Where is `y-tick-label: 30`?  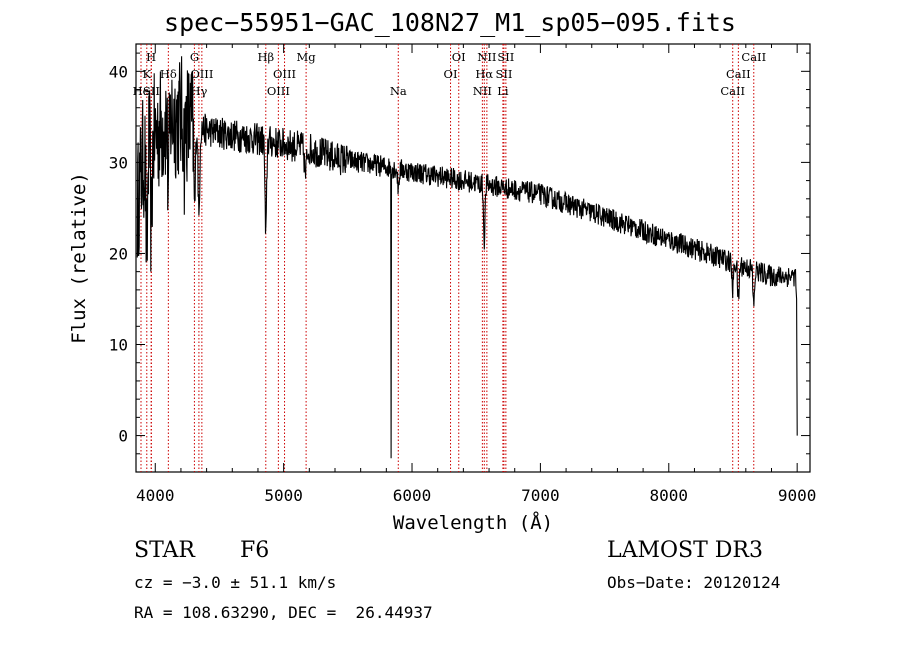
y-tick-label: 30 is located at coordinates (118, 162).